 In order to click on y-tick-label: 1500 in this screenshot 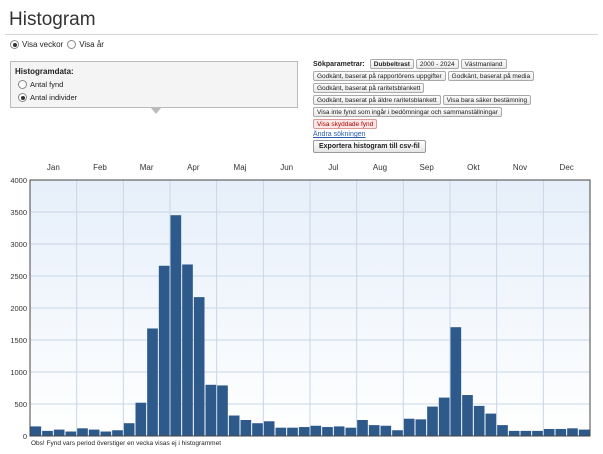, I will do `click(18, 340)`.